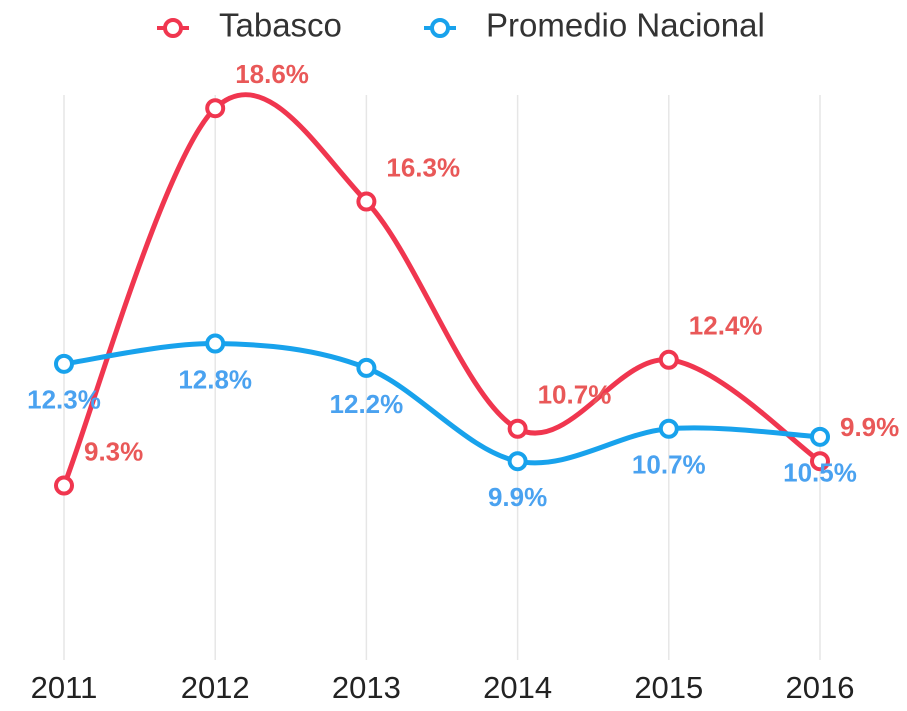  Describe the element at coordinates (726, 326) in the screenshot. I see `data-label: 12.4%` at that location.